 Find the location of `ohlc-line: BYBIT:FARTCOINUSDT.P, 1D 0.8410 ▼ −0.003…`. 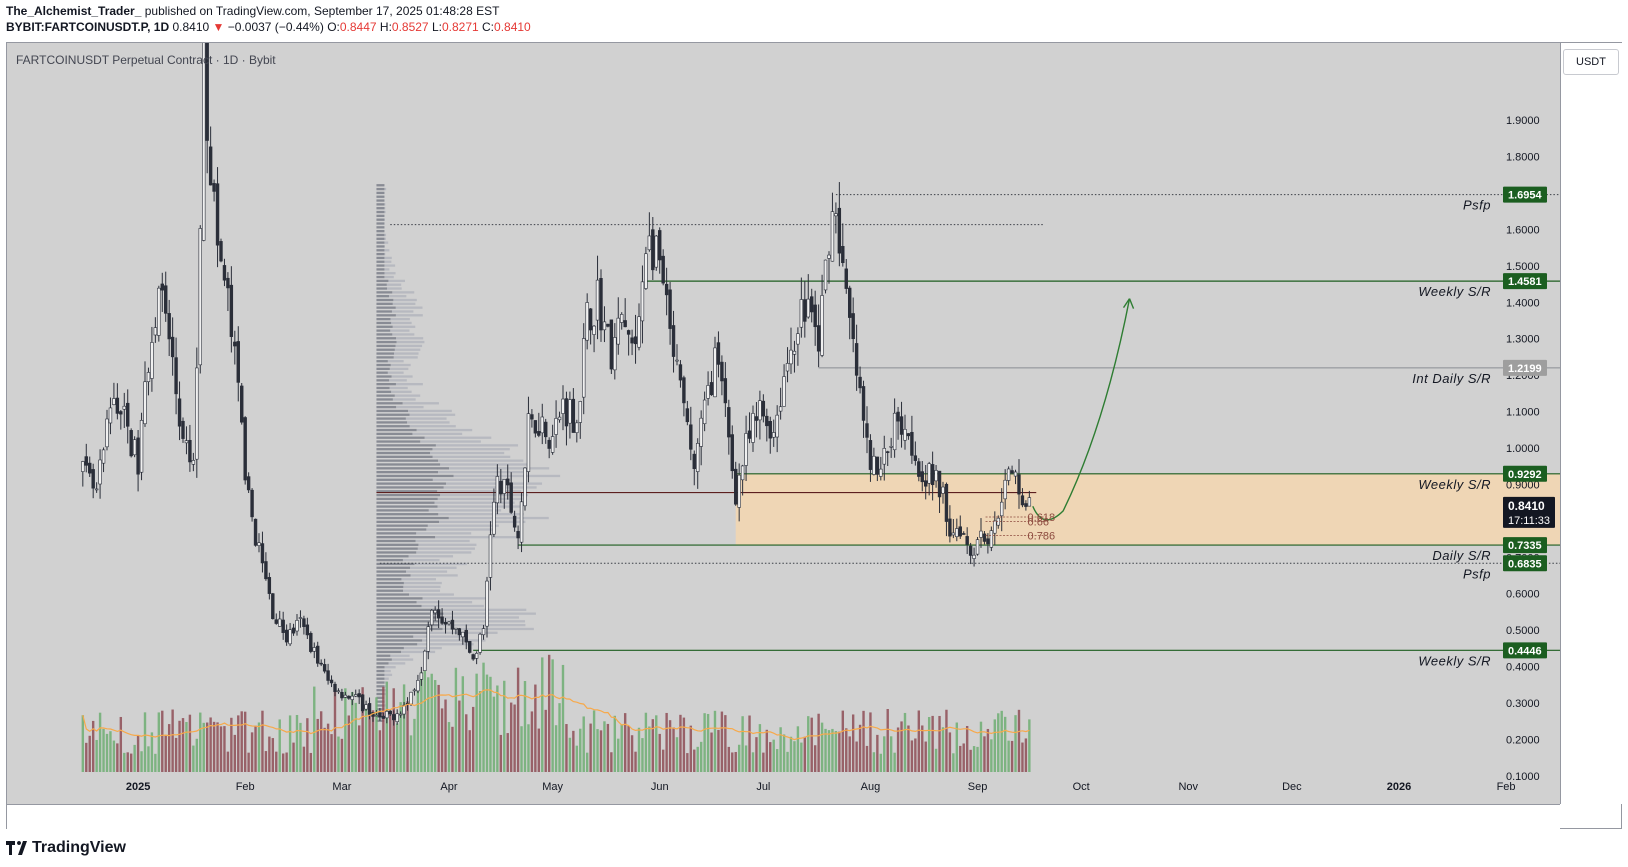

ohlc-line: BYBIT:FARTCOINUSDT.P, 1D 0.8410 ▼ −0.003… is located at coordinates (268, 27).